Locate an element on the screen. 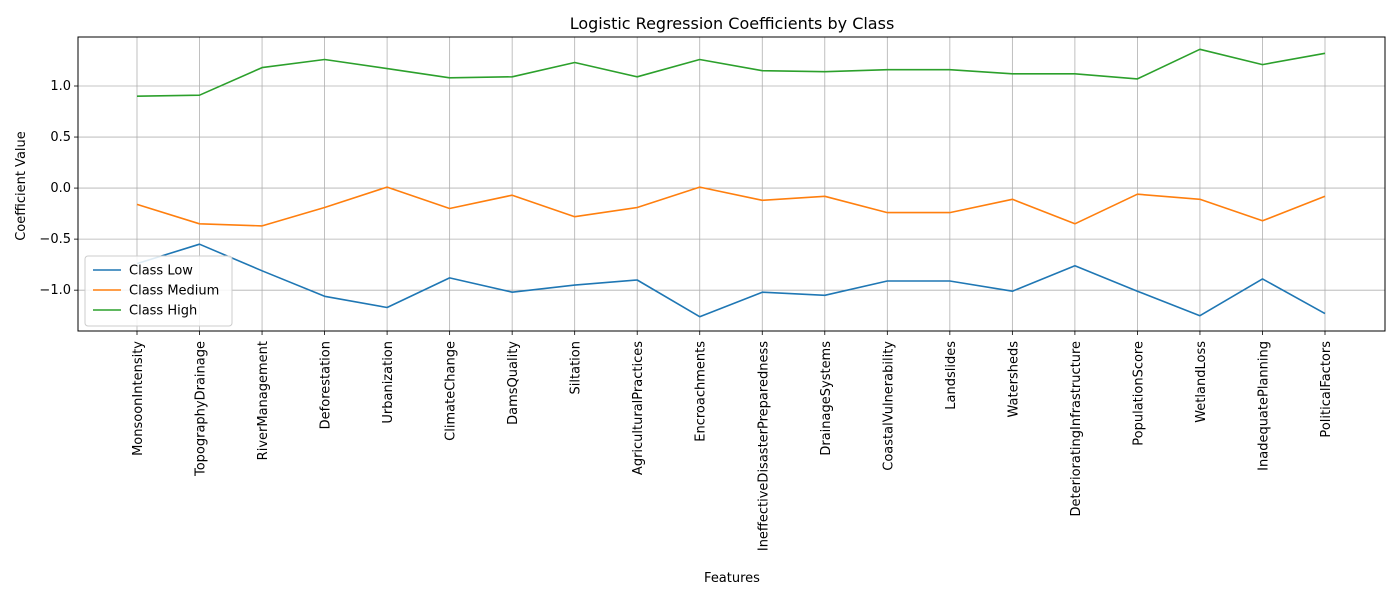  x-tick-label: InadequatePlanning is located at coordinates (1263, 406).